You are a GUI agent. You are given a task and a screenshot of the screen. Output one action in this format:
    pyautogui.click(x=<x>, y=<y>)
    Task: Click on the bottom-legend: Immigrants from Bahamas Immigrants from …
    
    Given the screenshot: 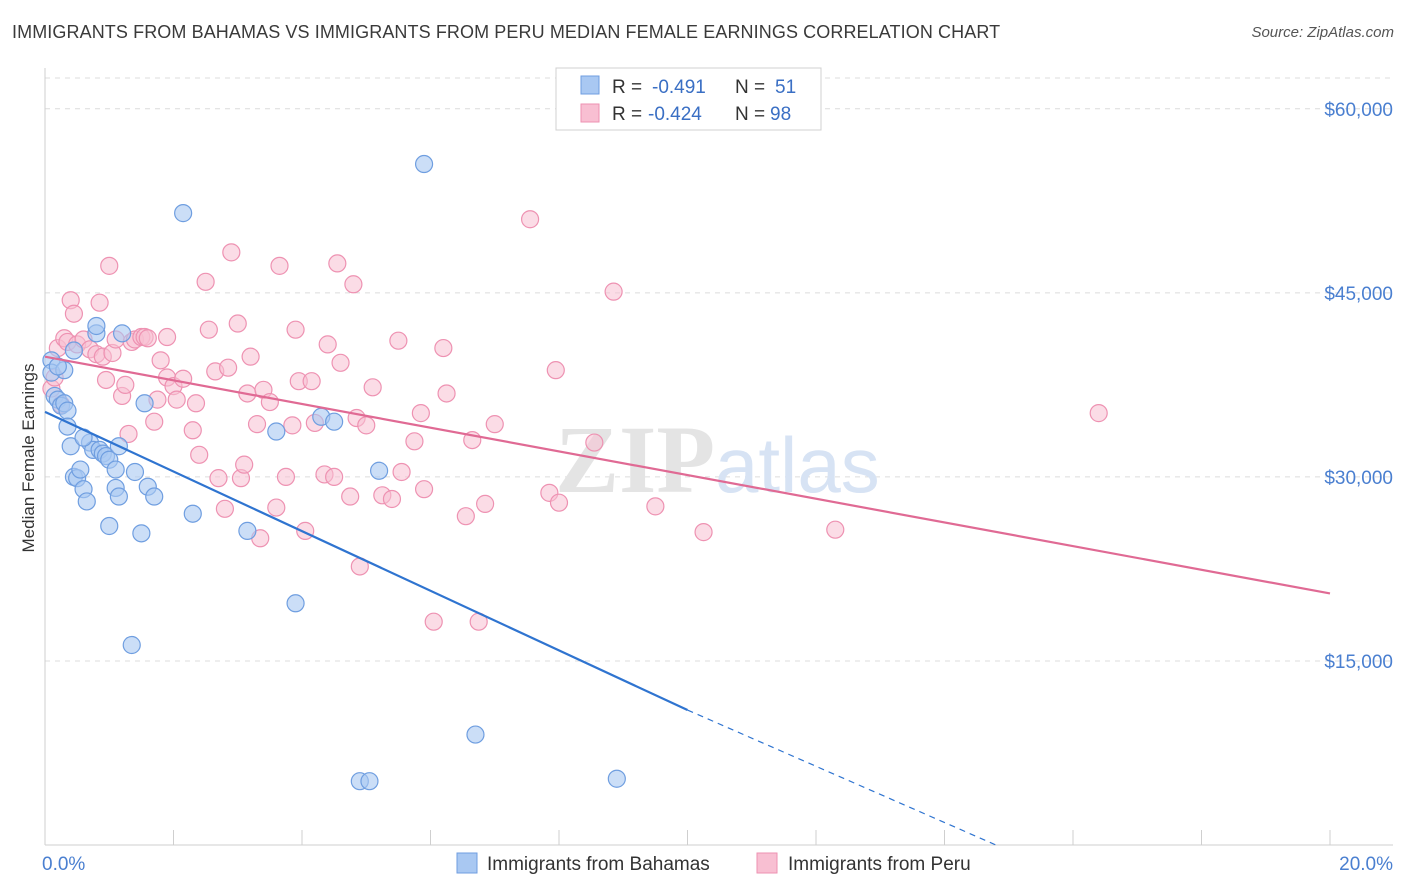 What is the action you would take?
    pyautogui.click(x=713, y=863)
    